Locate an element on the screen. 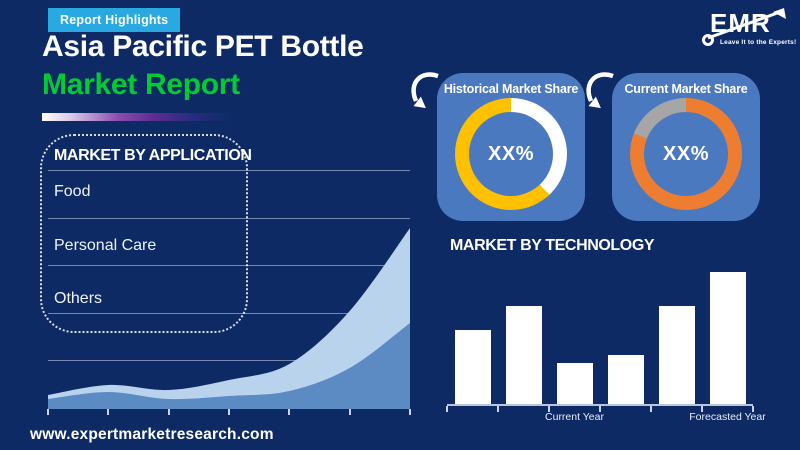  historical-market-share-panel: Historical Market Share XX% is located at coordinates (511, 147).